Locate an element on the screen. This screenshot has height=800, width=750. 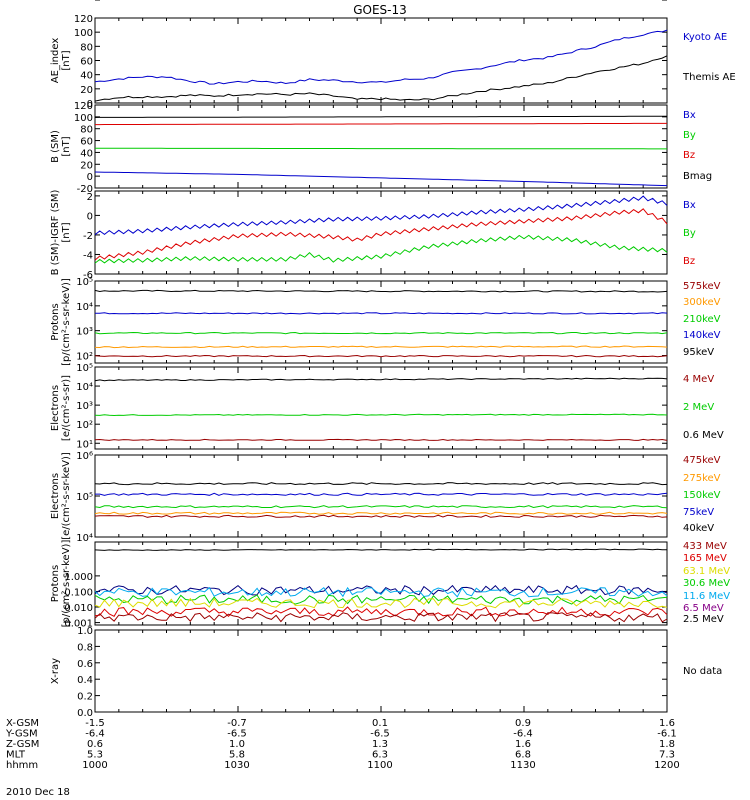
legend-entry: 475keV is located at coordinates (702, 460).